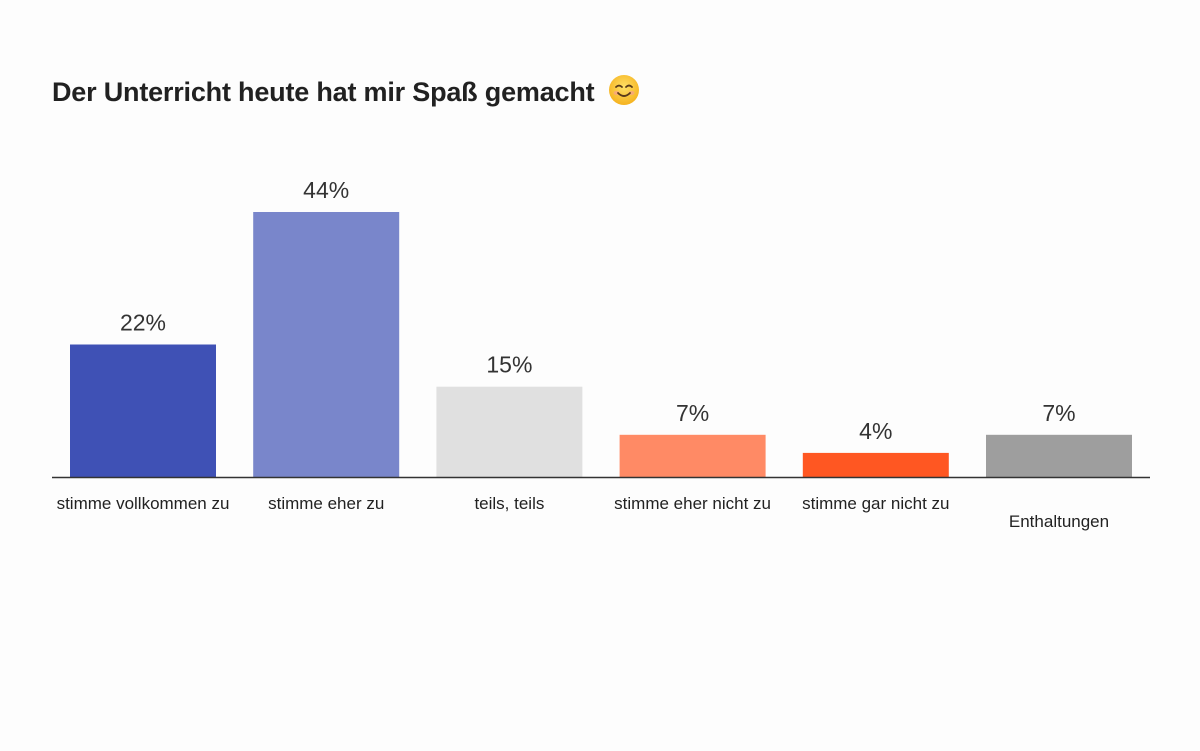 The height and width of the screenshot is (751, 1200). I want to click on category-label-2: stimme eher zu, so click(326, 503).